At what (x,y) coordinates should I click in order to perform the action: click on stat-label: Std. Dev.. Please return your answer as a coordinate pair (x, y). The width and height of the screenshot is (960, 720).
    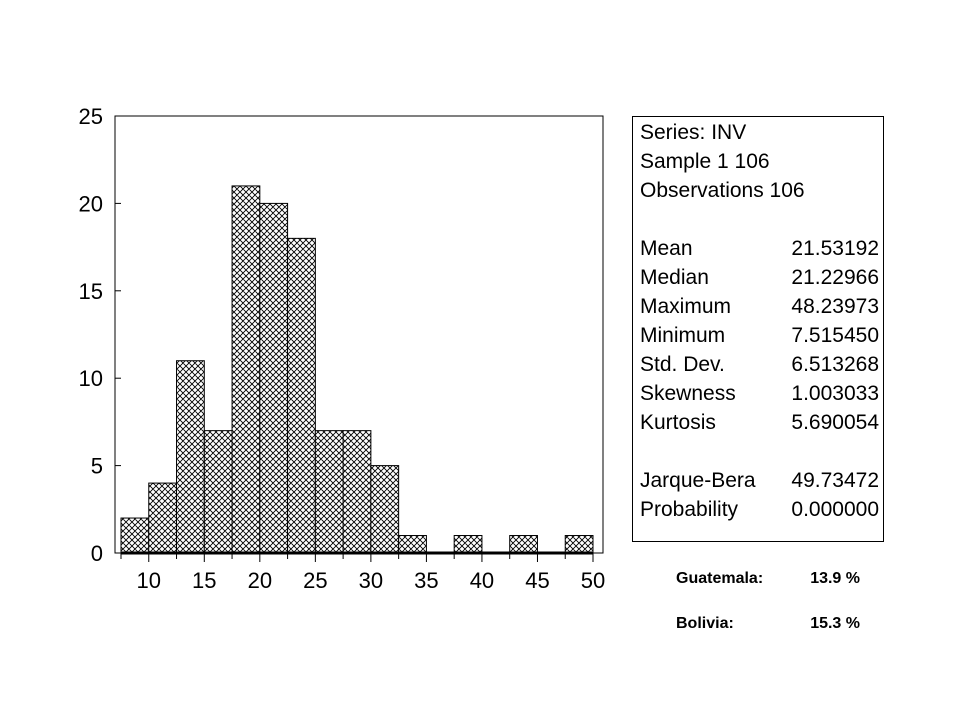
    Looking at the image, I should click on (682, 364).